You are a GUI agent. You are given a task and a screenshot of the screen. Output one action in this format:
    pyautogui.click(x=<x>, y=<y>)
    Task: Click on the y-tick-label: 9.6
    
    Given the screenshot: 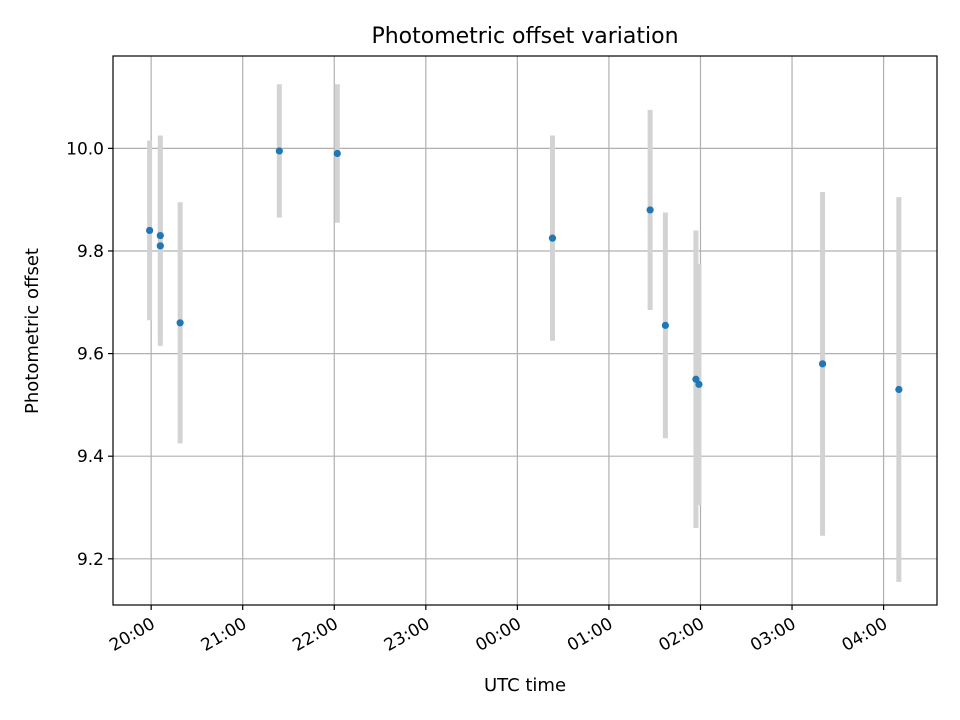 What is the action you would take?
    pyautogui.click(x=90, y=355)
    